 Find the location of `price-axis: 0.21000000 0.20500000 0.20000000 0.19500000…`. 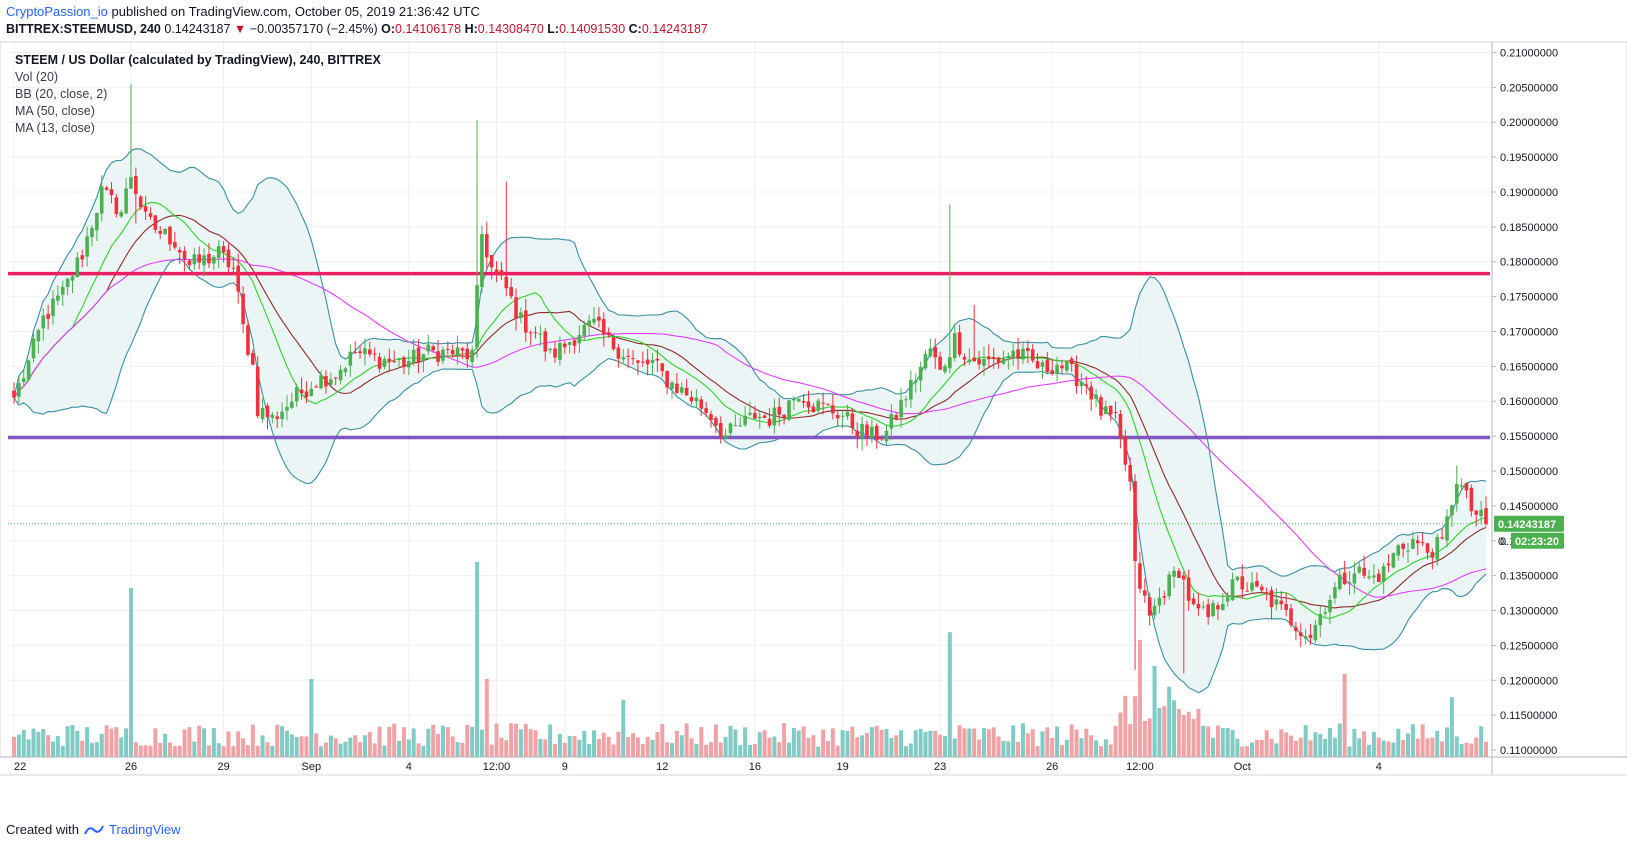

price-axis: 0.21000000 0.20500000 0.20000000 0.19500000… is located at coordinates (1525, 402).